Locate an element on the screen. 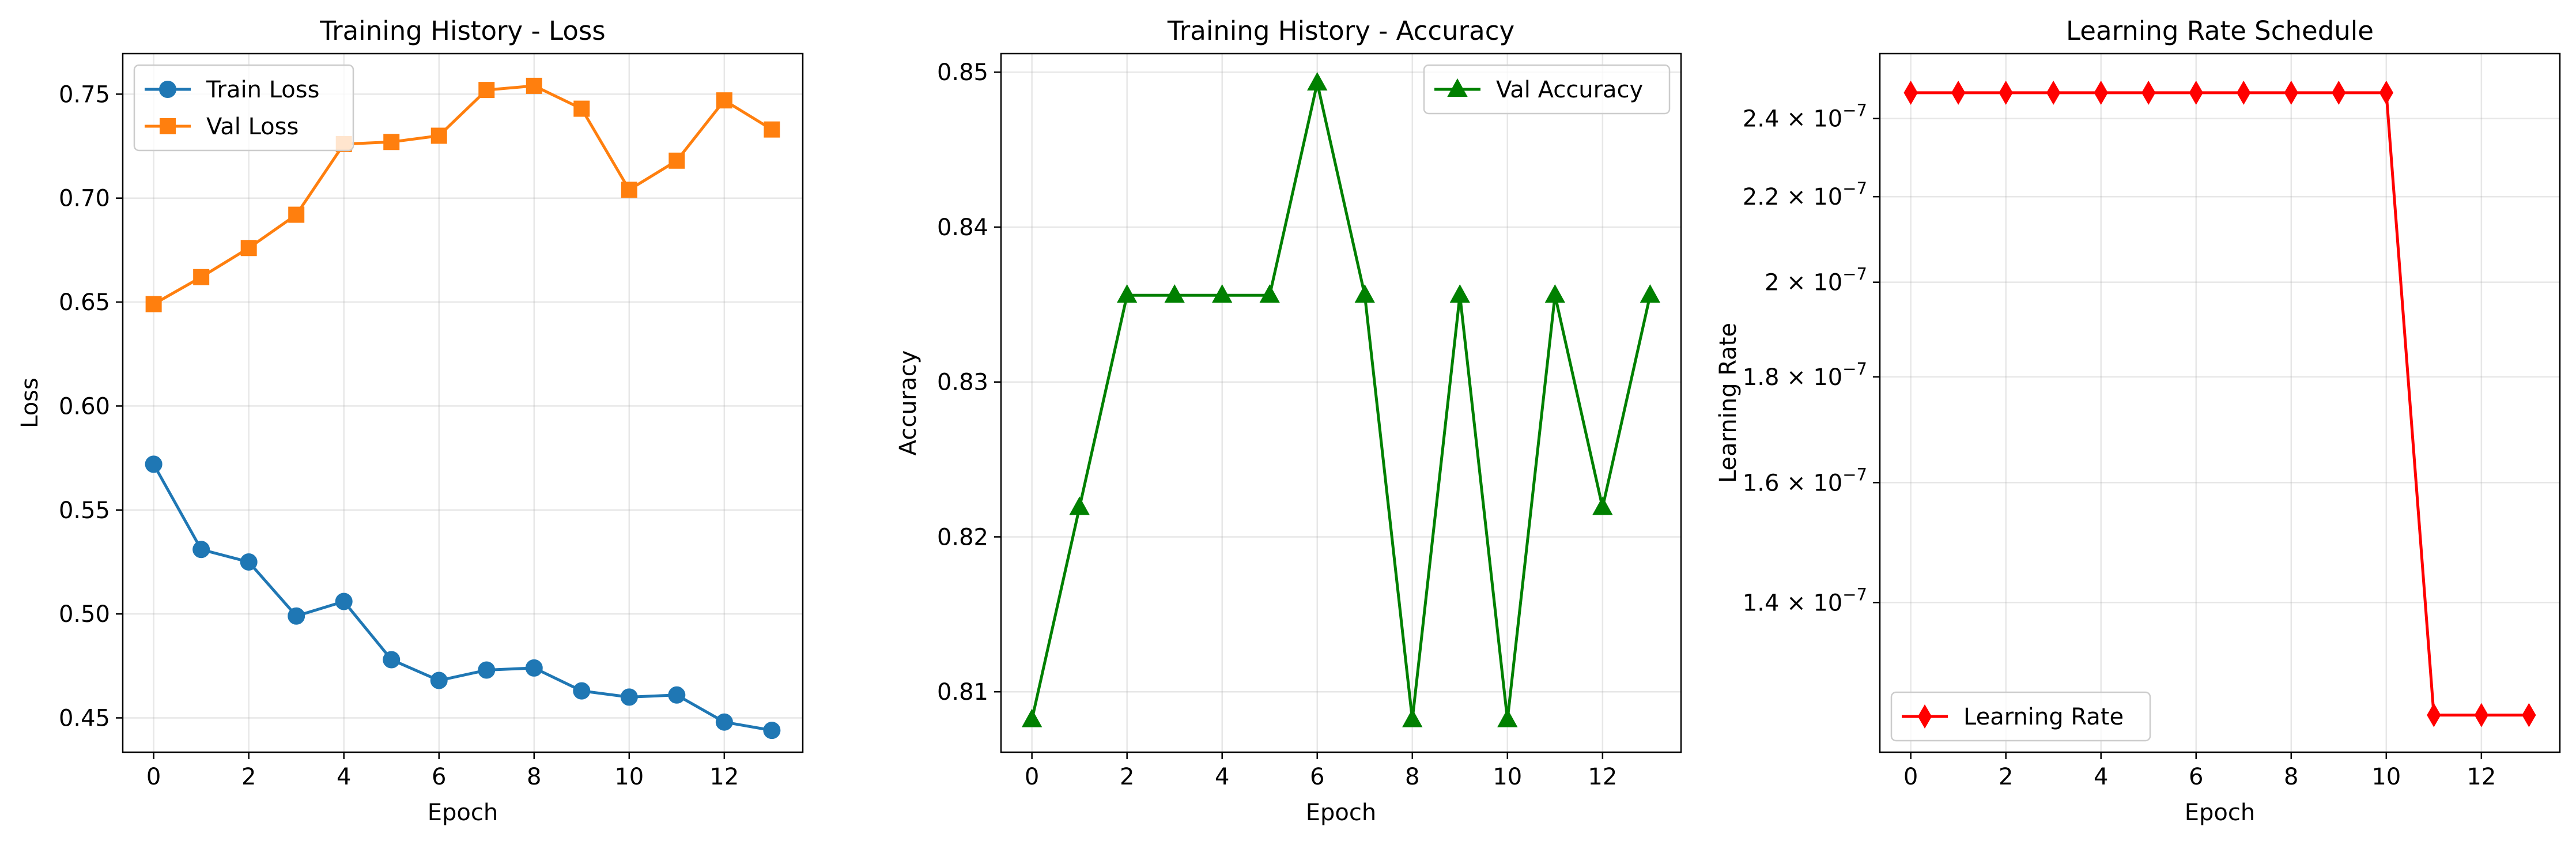 The height and width of the screenshot is (845, 2576). legend-label: Train Loss is located at coordinates (262, 90).